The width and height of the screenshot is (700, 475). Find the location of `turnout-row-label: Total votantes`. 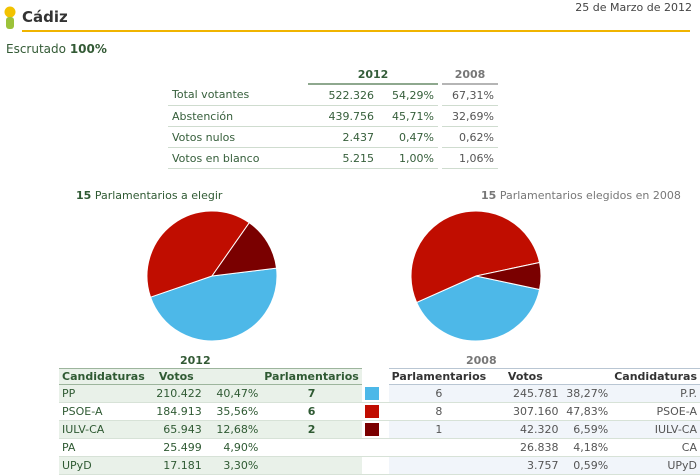

turnout-row-label: Total votantes is located at coordinates (238, 95).